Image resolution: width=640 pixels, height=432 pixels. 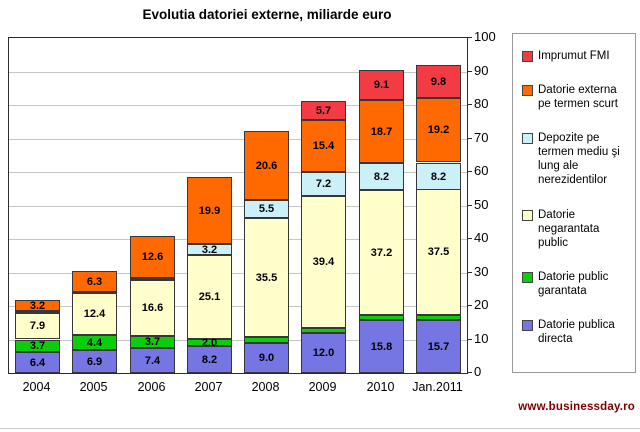 I want to click on bar-value-label: 7.2, so click(x=323, y=184).